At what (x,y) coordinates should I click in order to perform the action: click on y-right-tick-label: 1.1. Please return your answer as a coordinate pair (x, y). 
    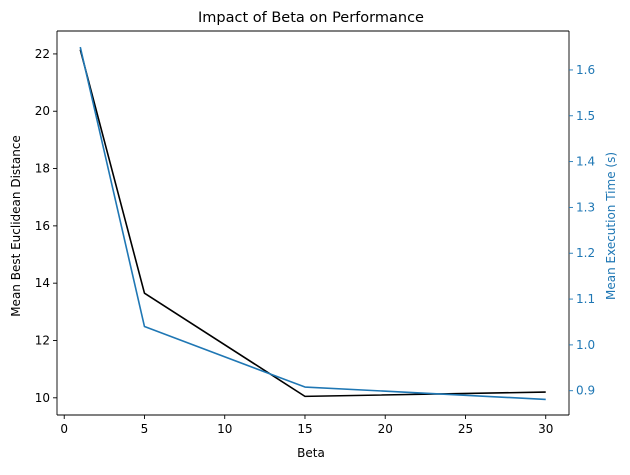
    Looking at the image, I should click on (585, 299).